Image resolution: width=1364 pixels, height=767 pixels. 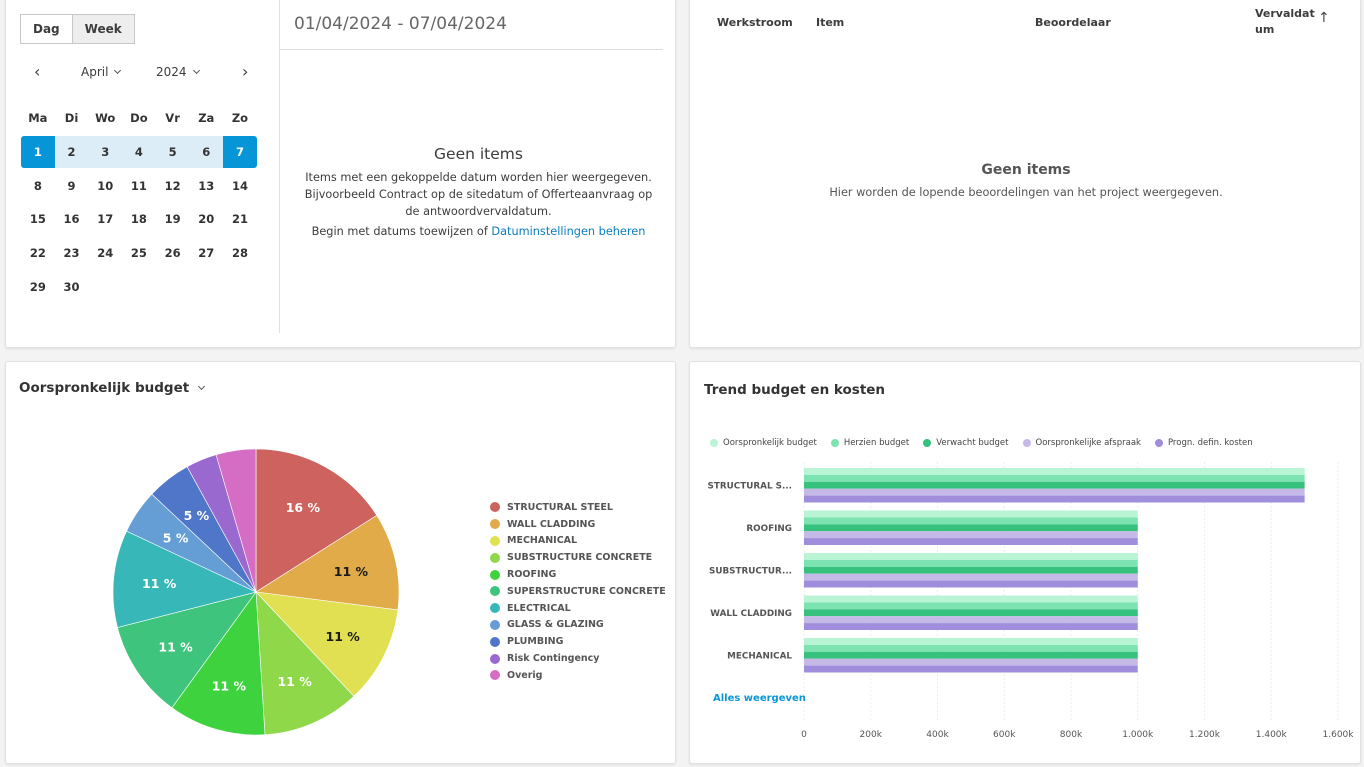 I want to click on calendar-day: 21, so click(x=239, y=219).